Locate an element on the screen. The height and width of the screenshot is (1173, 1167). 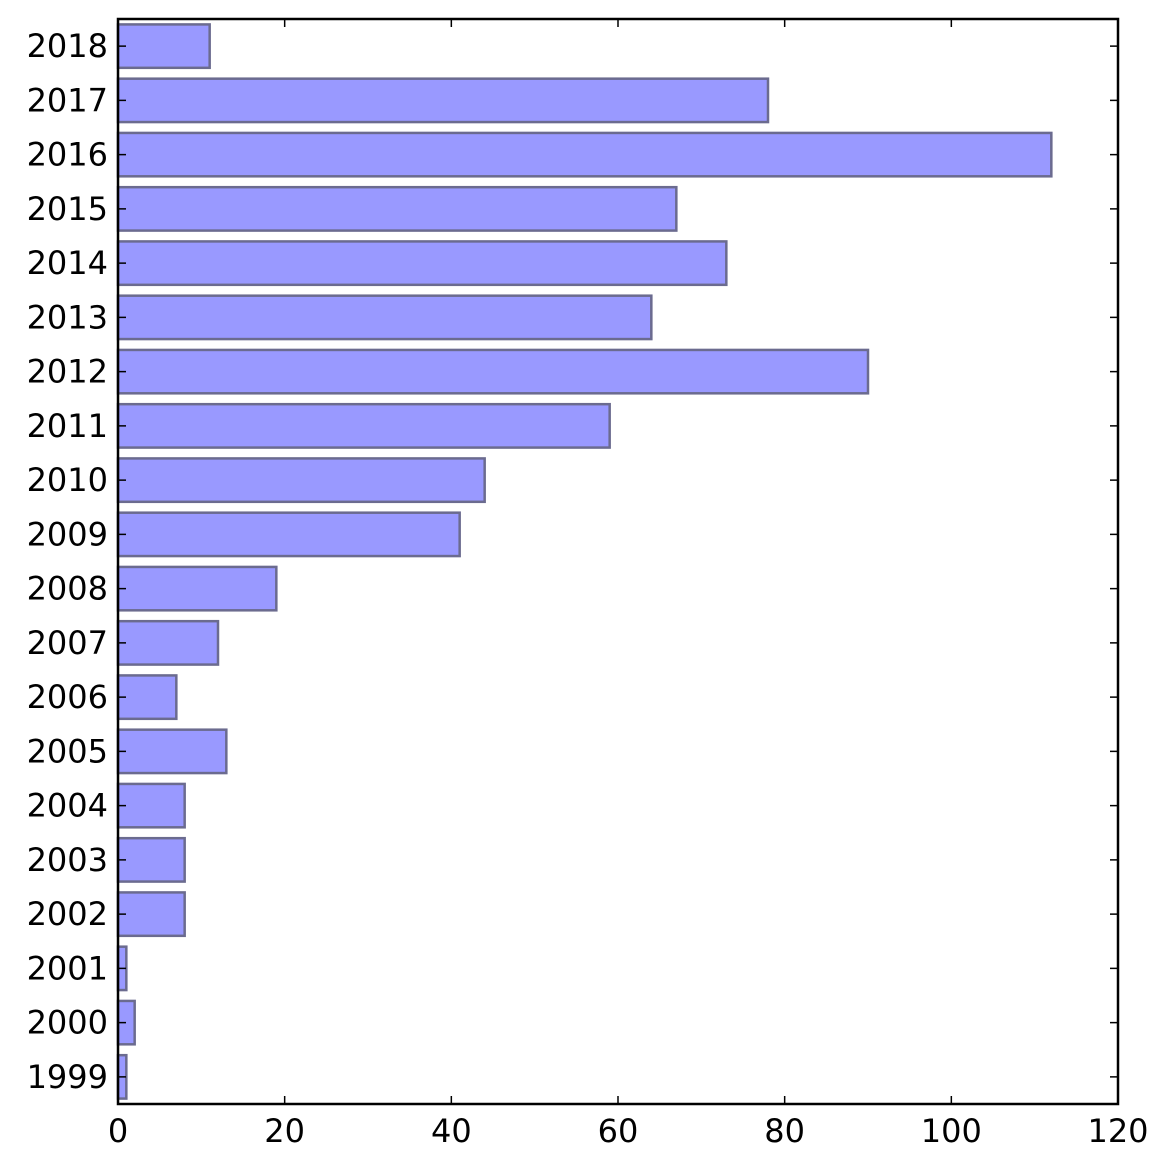
ytick-label-2001: 2001 is located at coordinates (67, 968).